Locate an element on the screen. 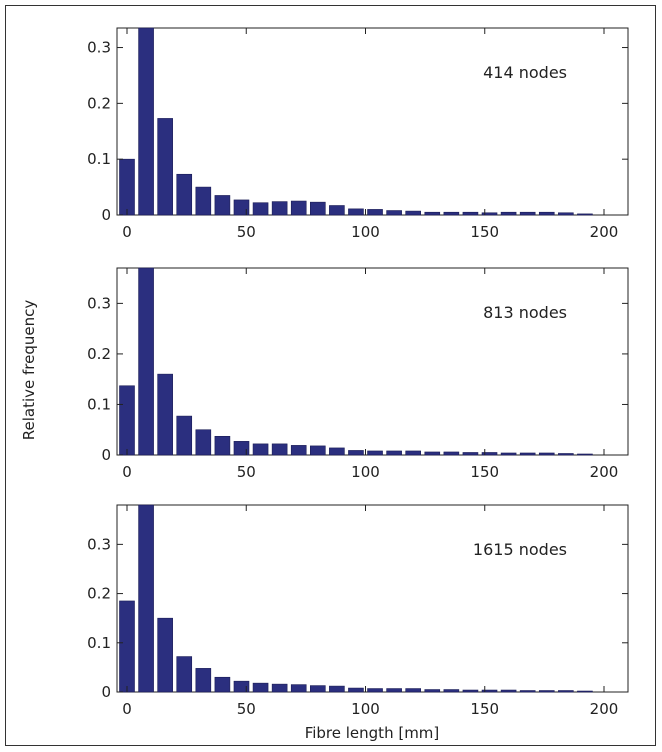  panel-node-count-label: 414 nodes is located at coordinates (525, 72).